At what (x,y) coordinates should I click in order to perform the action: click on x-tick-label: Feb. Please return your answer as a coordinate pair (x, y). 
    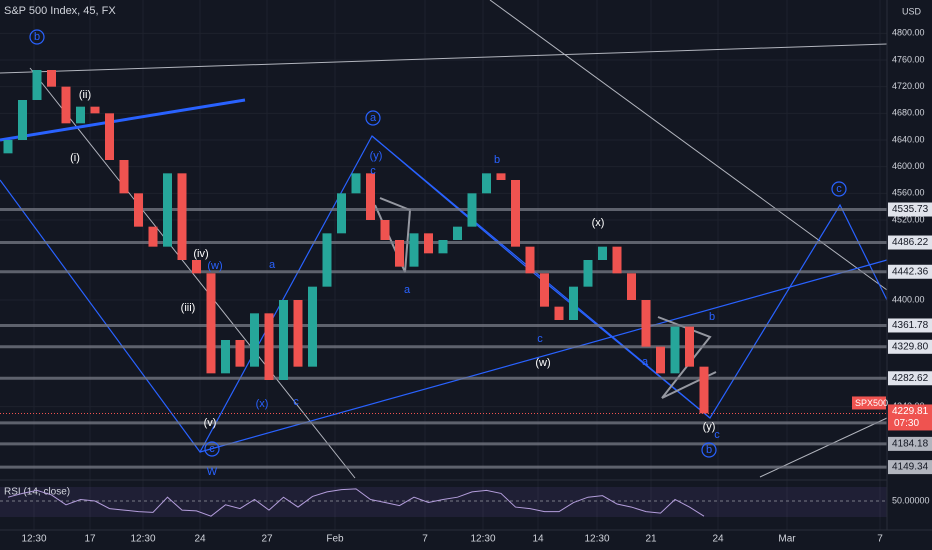
    Looking at the image, I should click on (335, 539).